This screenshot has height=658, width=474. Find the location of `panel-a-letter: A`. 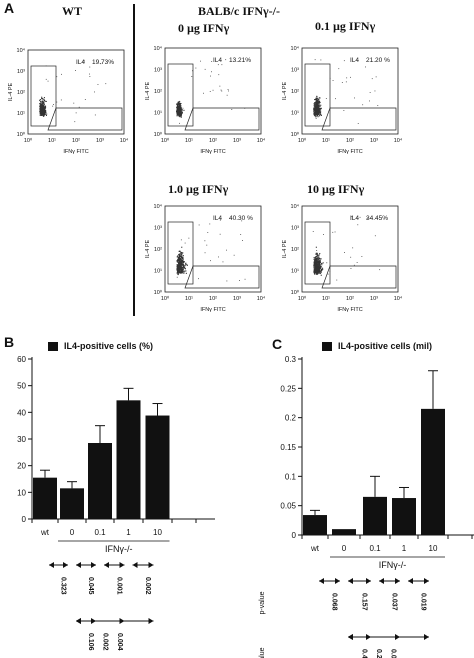

panel-a-letter: A is located at coordinates (9, 8).